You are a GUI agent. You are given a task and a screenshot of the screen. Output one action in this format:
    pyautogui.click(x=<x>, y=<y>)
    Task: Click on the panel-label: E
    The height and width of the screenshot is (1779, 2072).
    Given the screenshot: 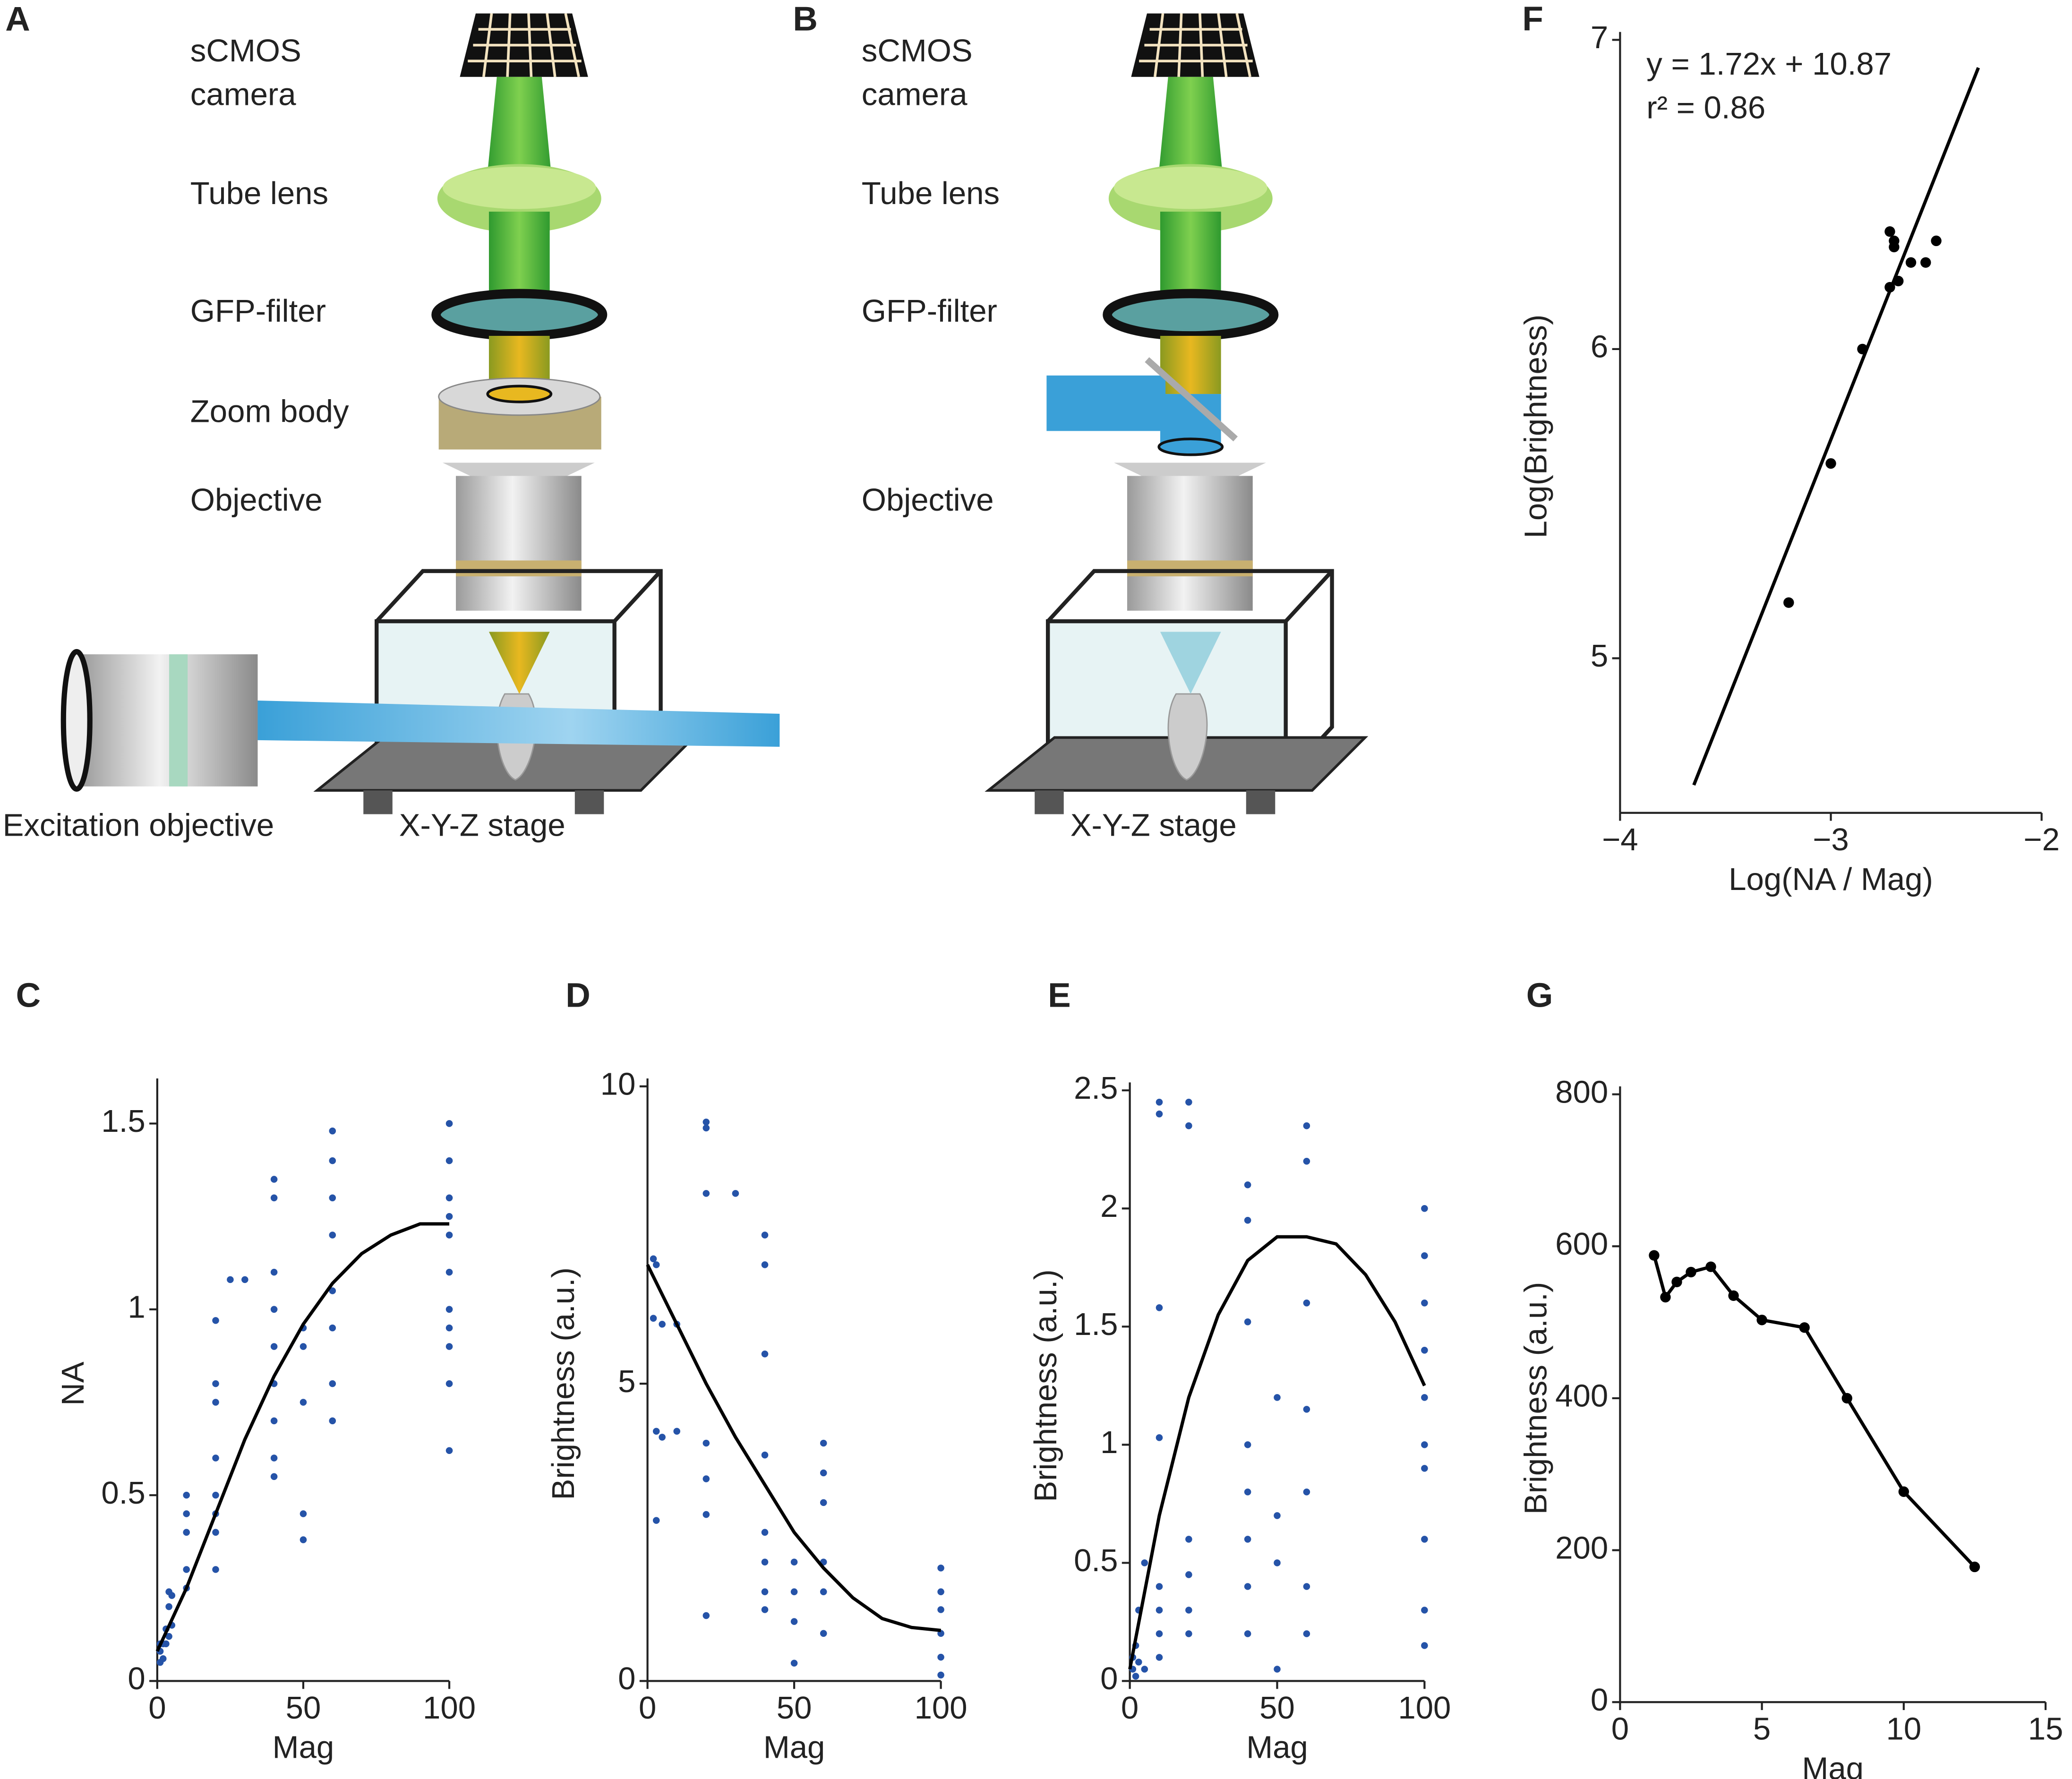 What is the action you would take?
    pyautogui.click(x=1059, y=995)
    